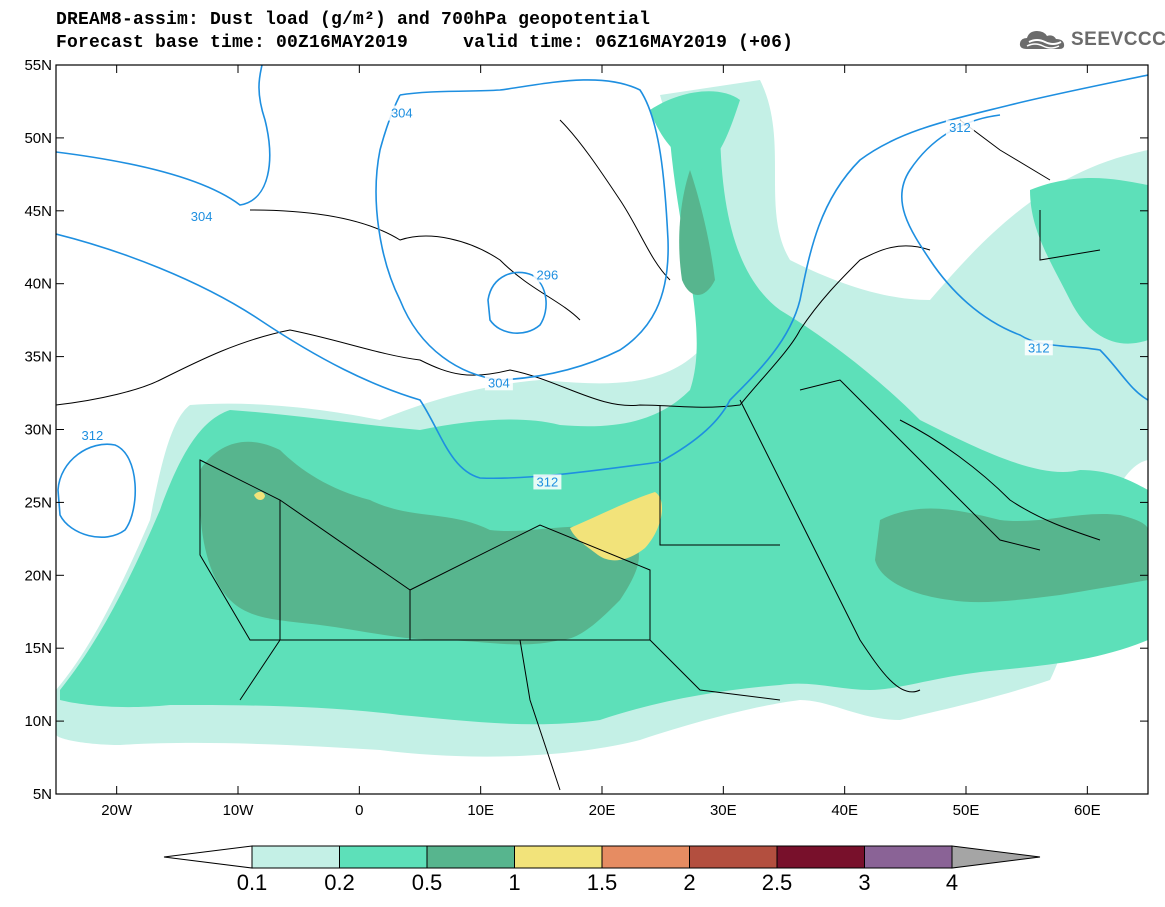 The image size is (1165, 907). What do you see at coordinates (38, 65) in the screenshot?
I see `lat-label: 55N` at bounding box center [38, 65].